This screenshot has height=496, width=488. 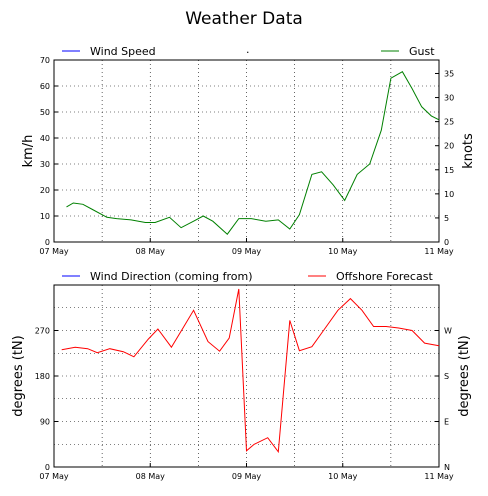 I want to click on direction-xtick-label: 11 May, so click(x=439, y=476).